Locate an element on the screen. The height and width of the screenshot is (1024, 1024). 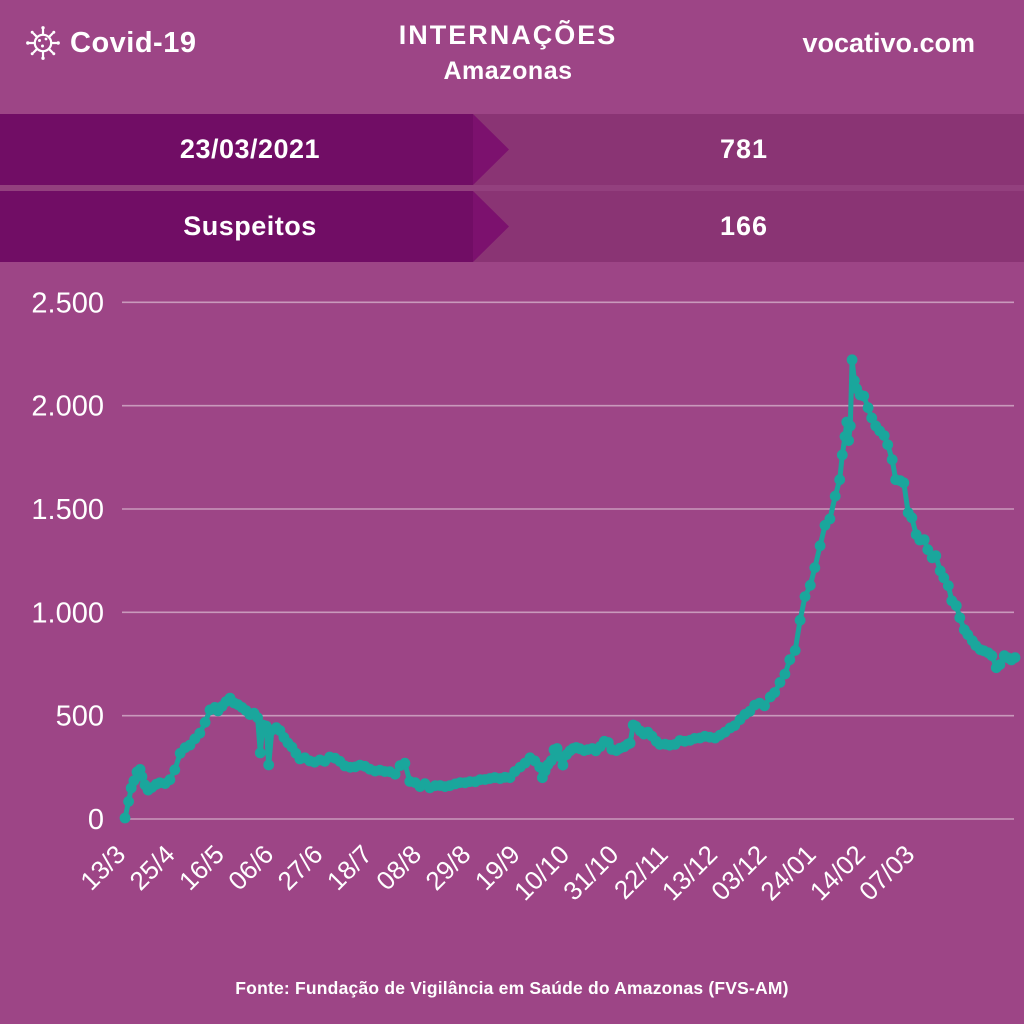
x-tick-label: 03/12 is located at coordinates (738, 872).